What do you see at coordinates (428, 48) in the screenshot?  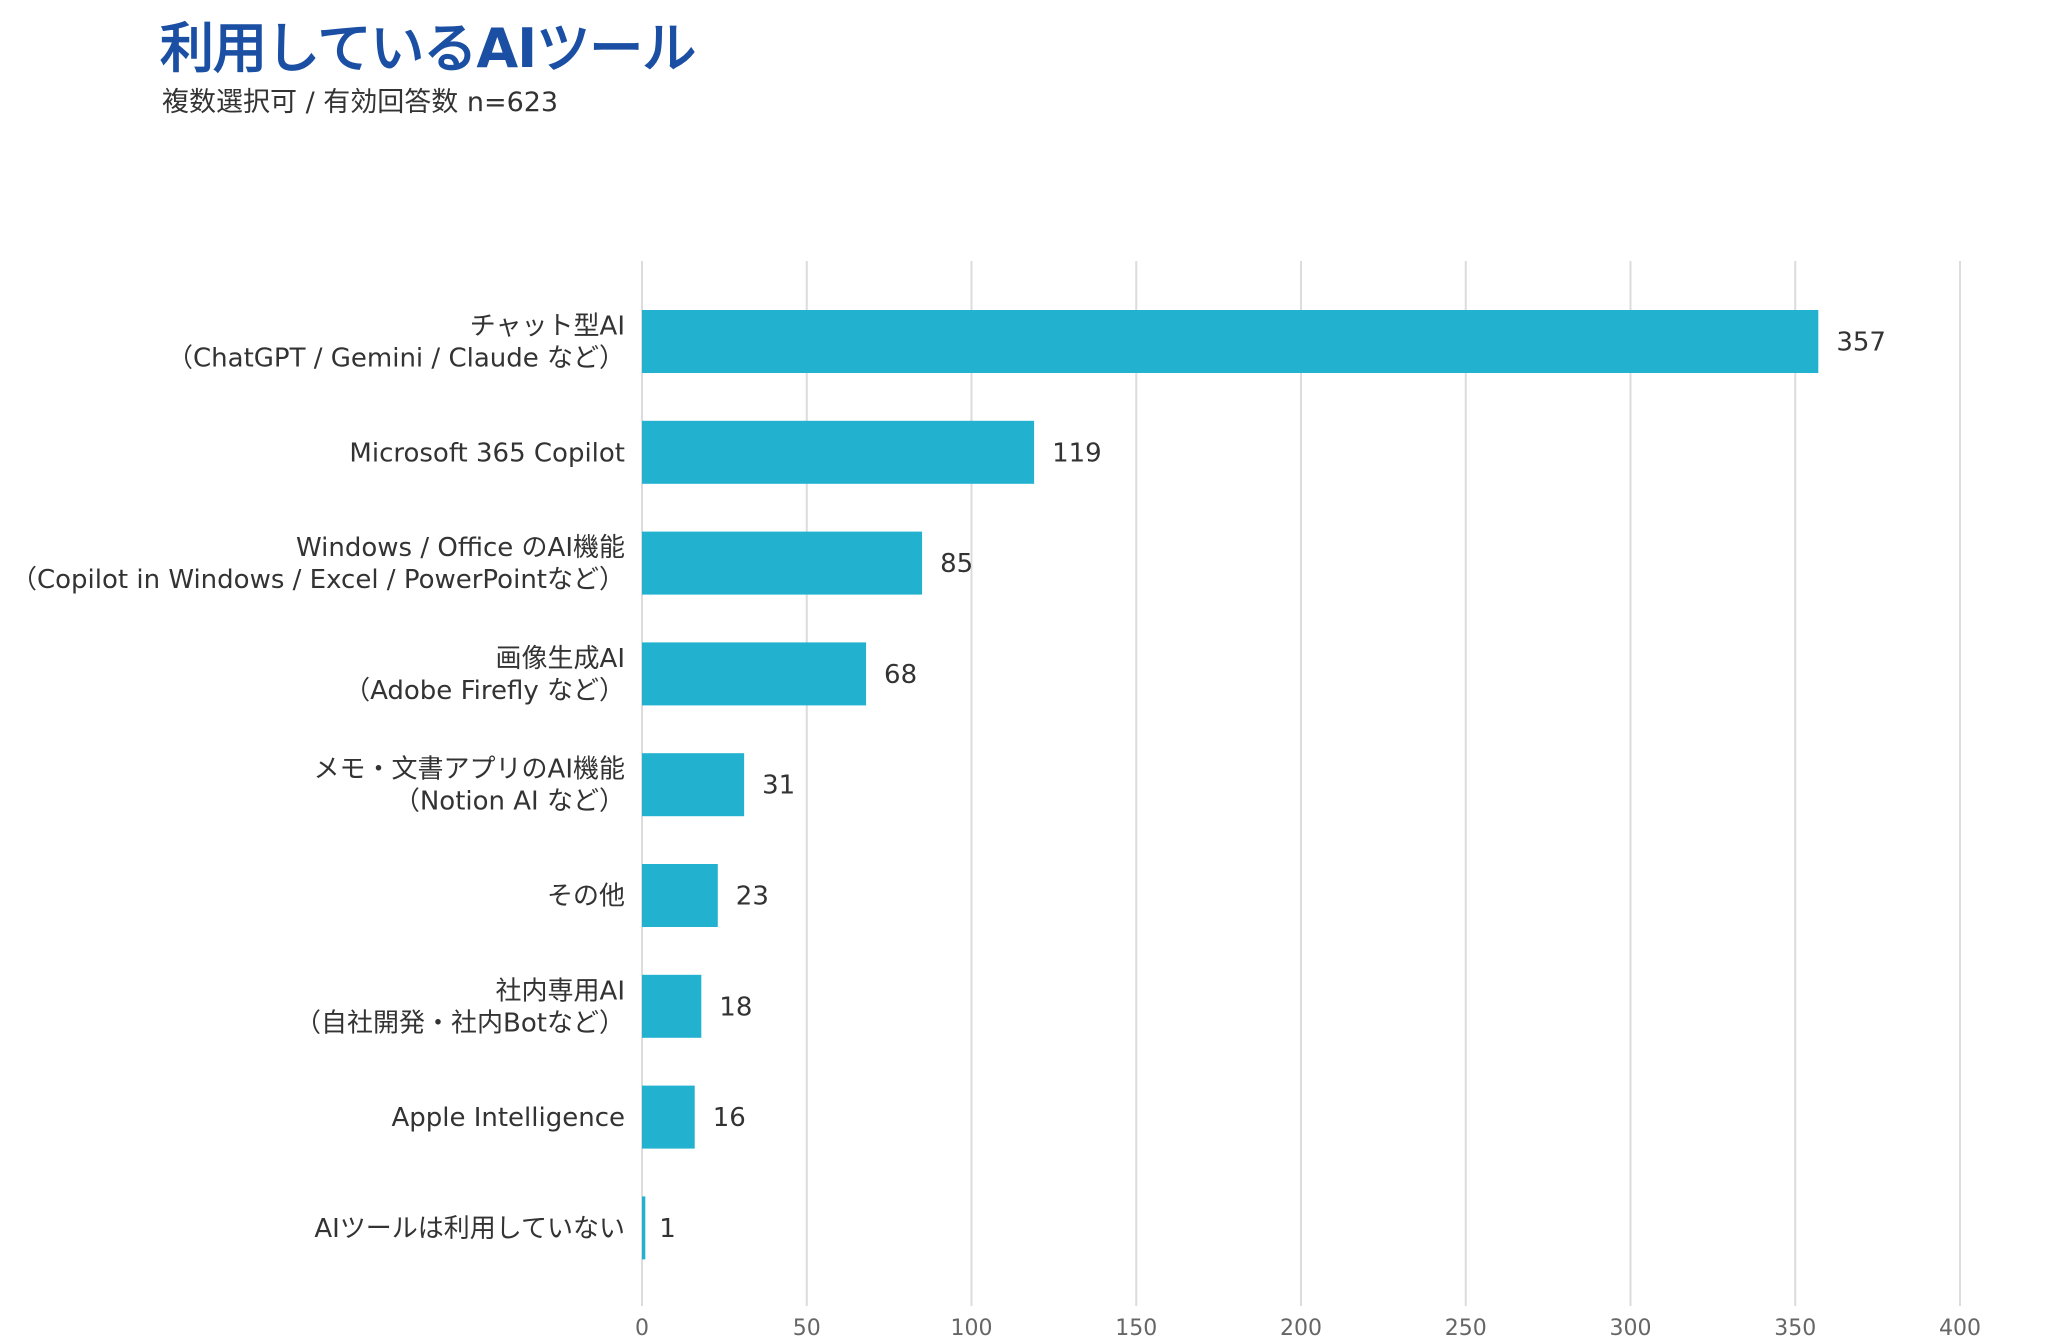 I see `chart-title: 利用しているAIツール` at bounding box center [428, 48].